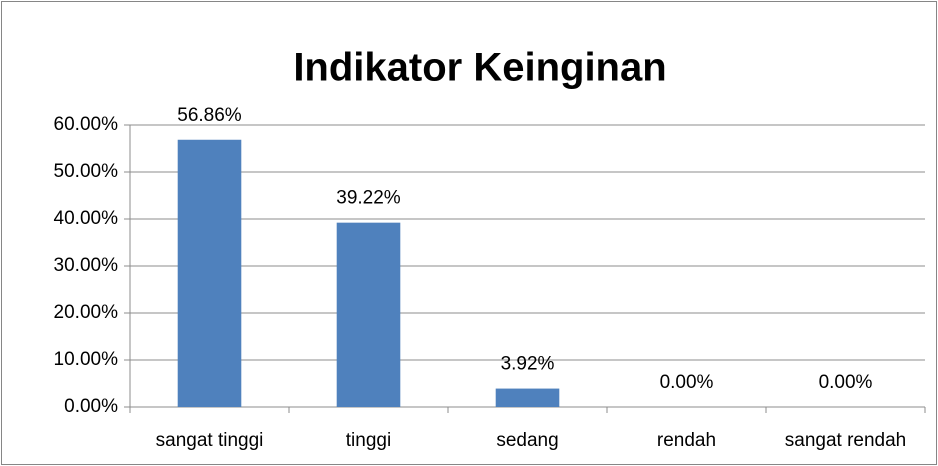  I want to click on y-tick-label: 30.00%, so click(86, 265).